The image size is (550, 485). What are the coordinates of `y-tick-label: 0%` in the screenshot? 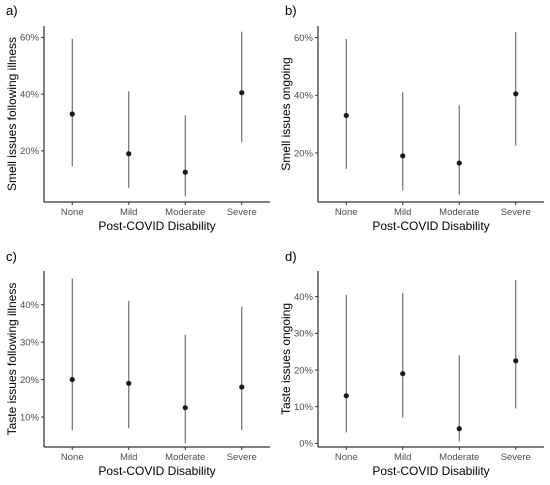 It's located at (306, 444).